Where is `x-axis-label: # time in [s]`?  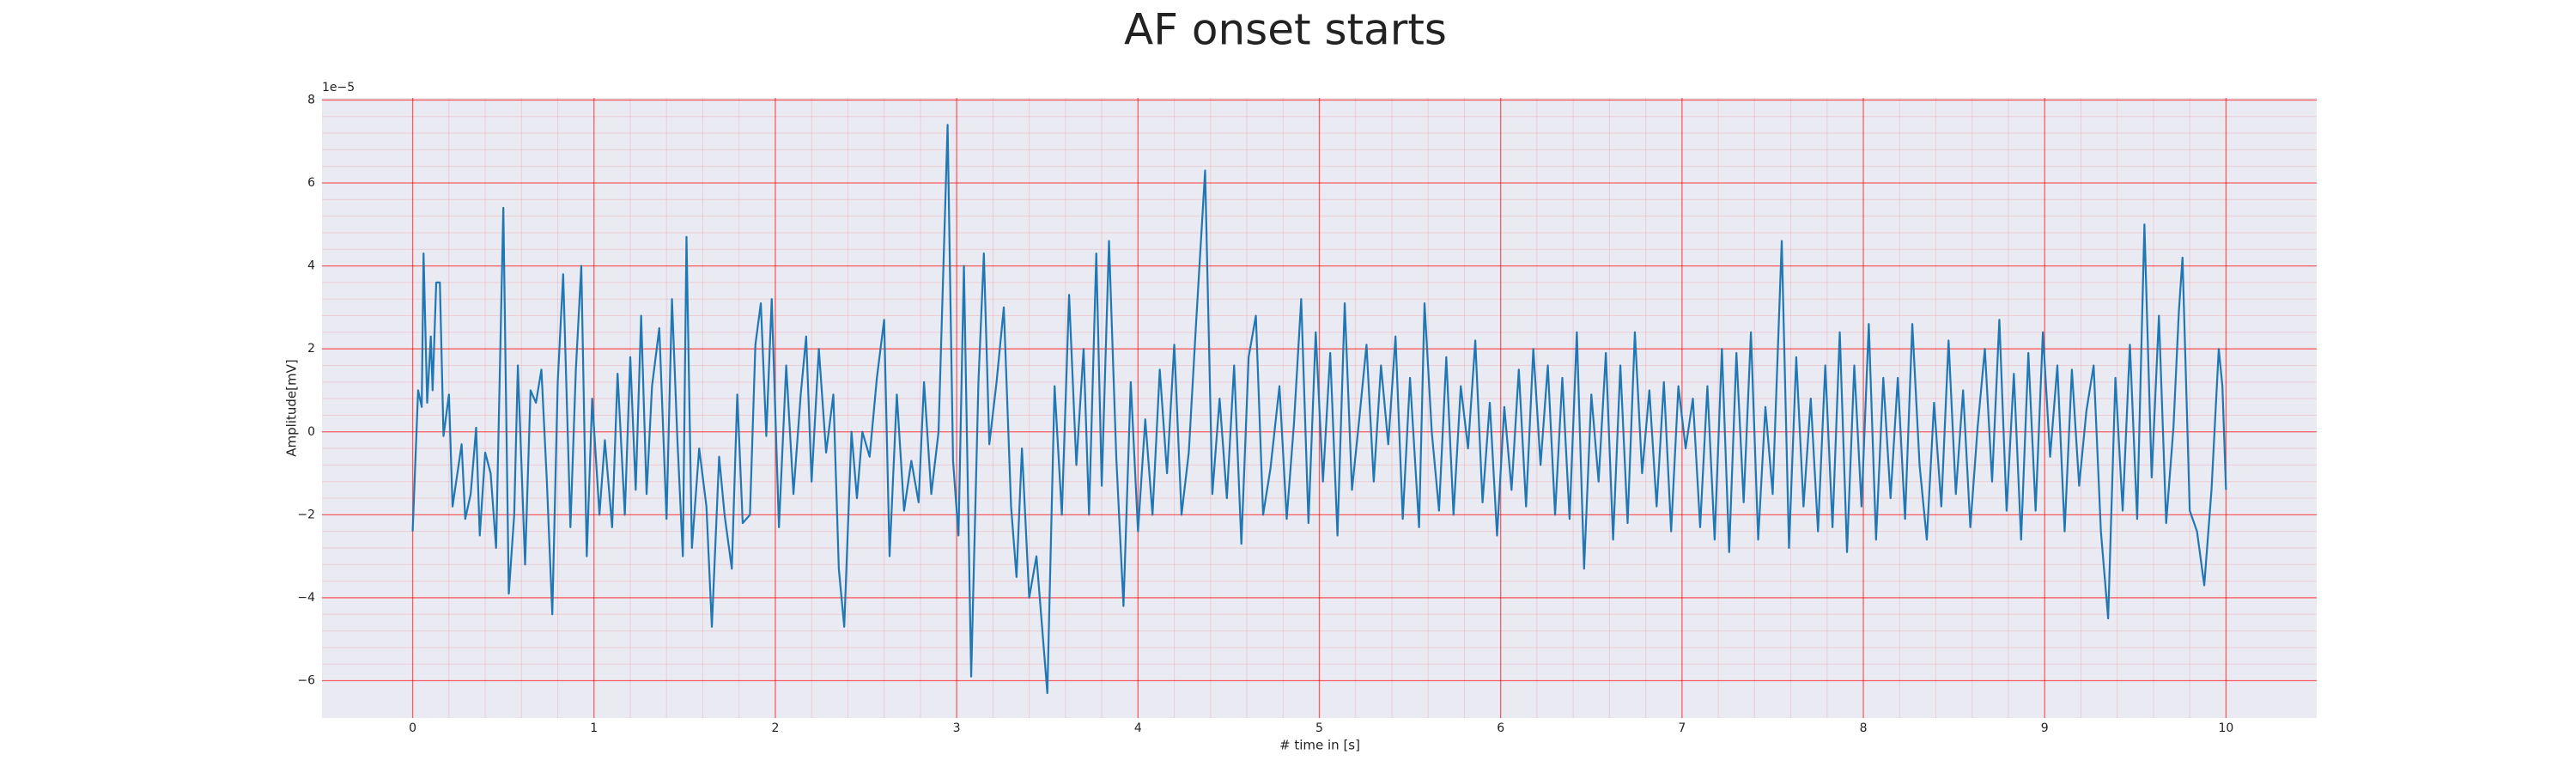
x-axis-label: # time in [s] is located at coordinates (1319, 745).